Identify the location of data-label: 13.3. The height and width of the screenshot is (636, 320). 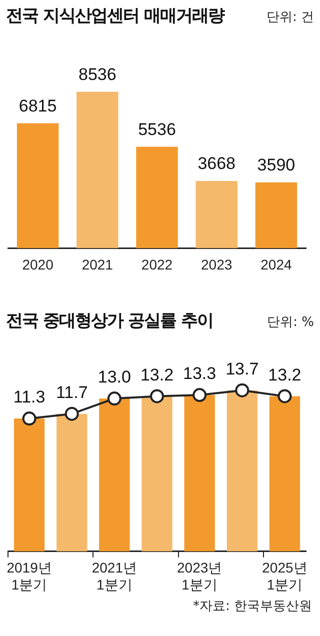
(199, 374).